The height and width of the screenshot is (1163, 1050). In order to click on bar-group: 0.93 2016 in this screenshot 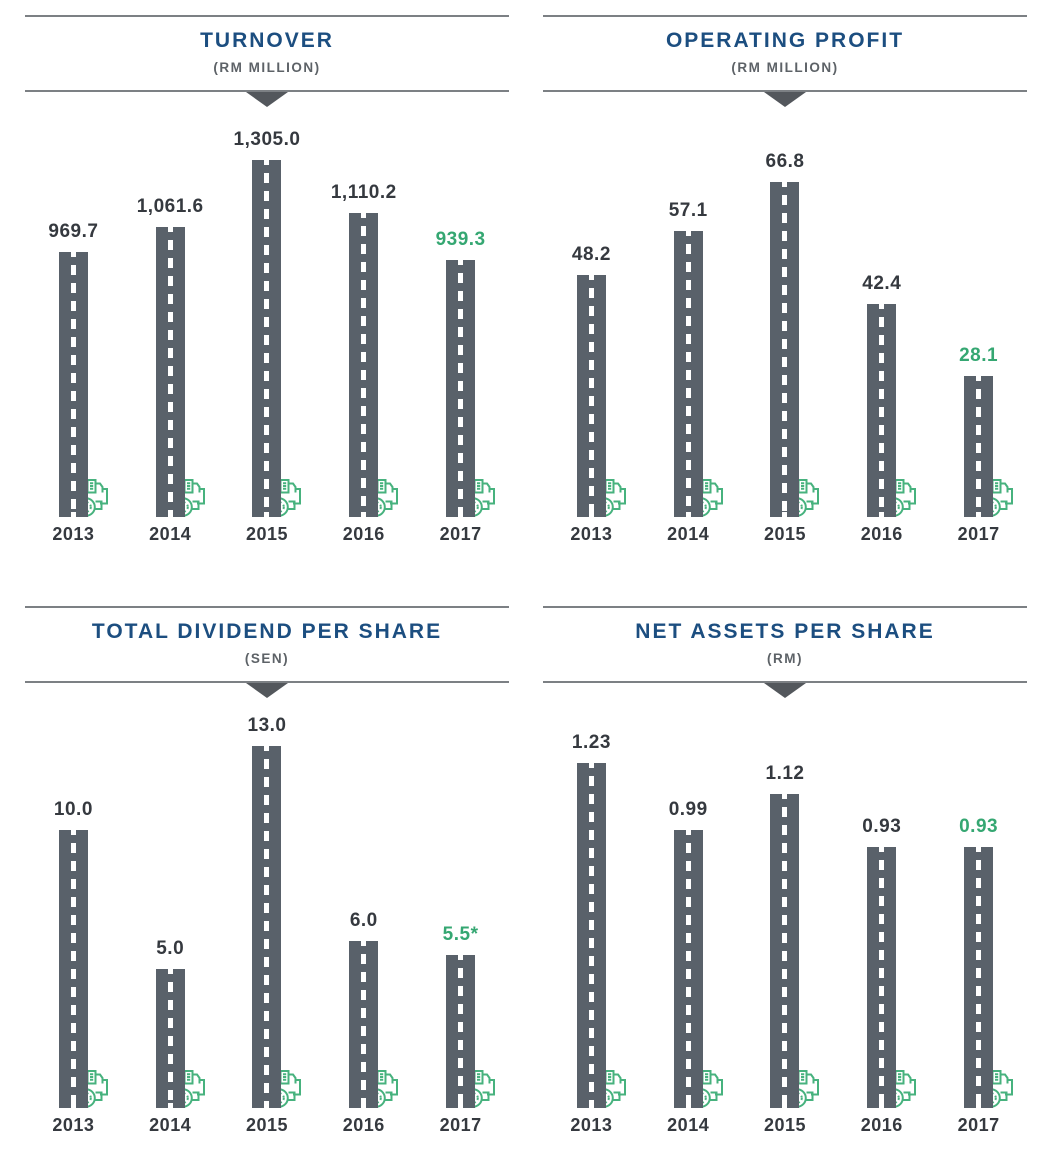, I will do `click(881, 909)`.